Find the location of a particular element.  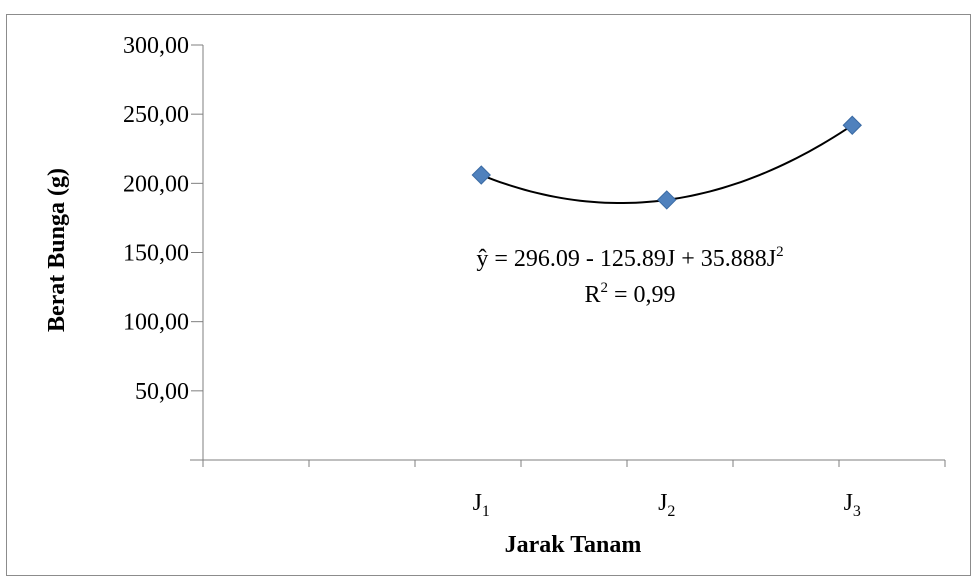

y-axis-title: Berat Bunga (g) is located at coordinates (57, 250).